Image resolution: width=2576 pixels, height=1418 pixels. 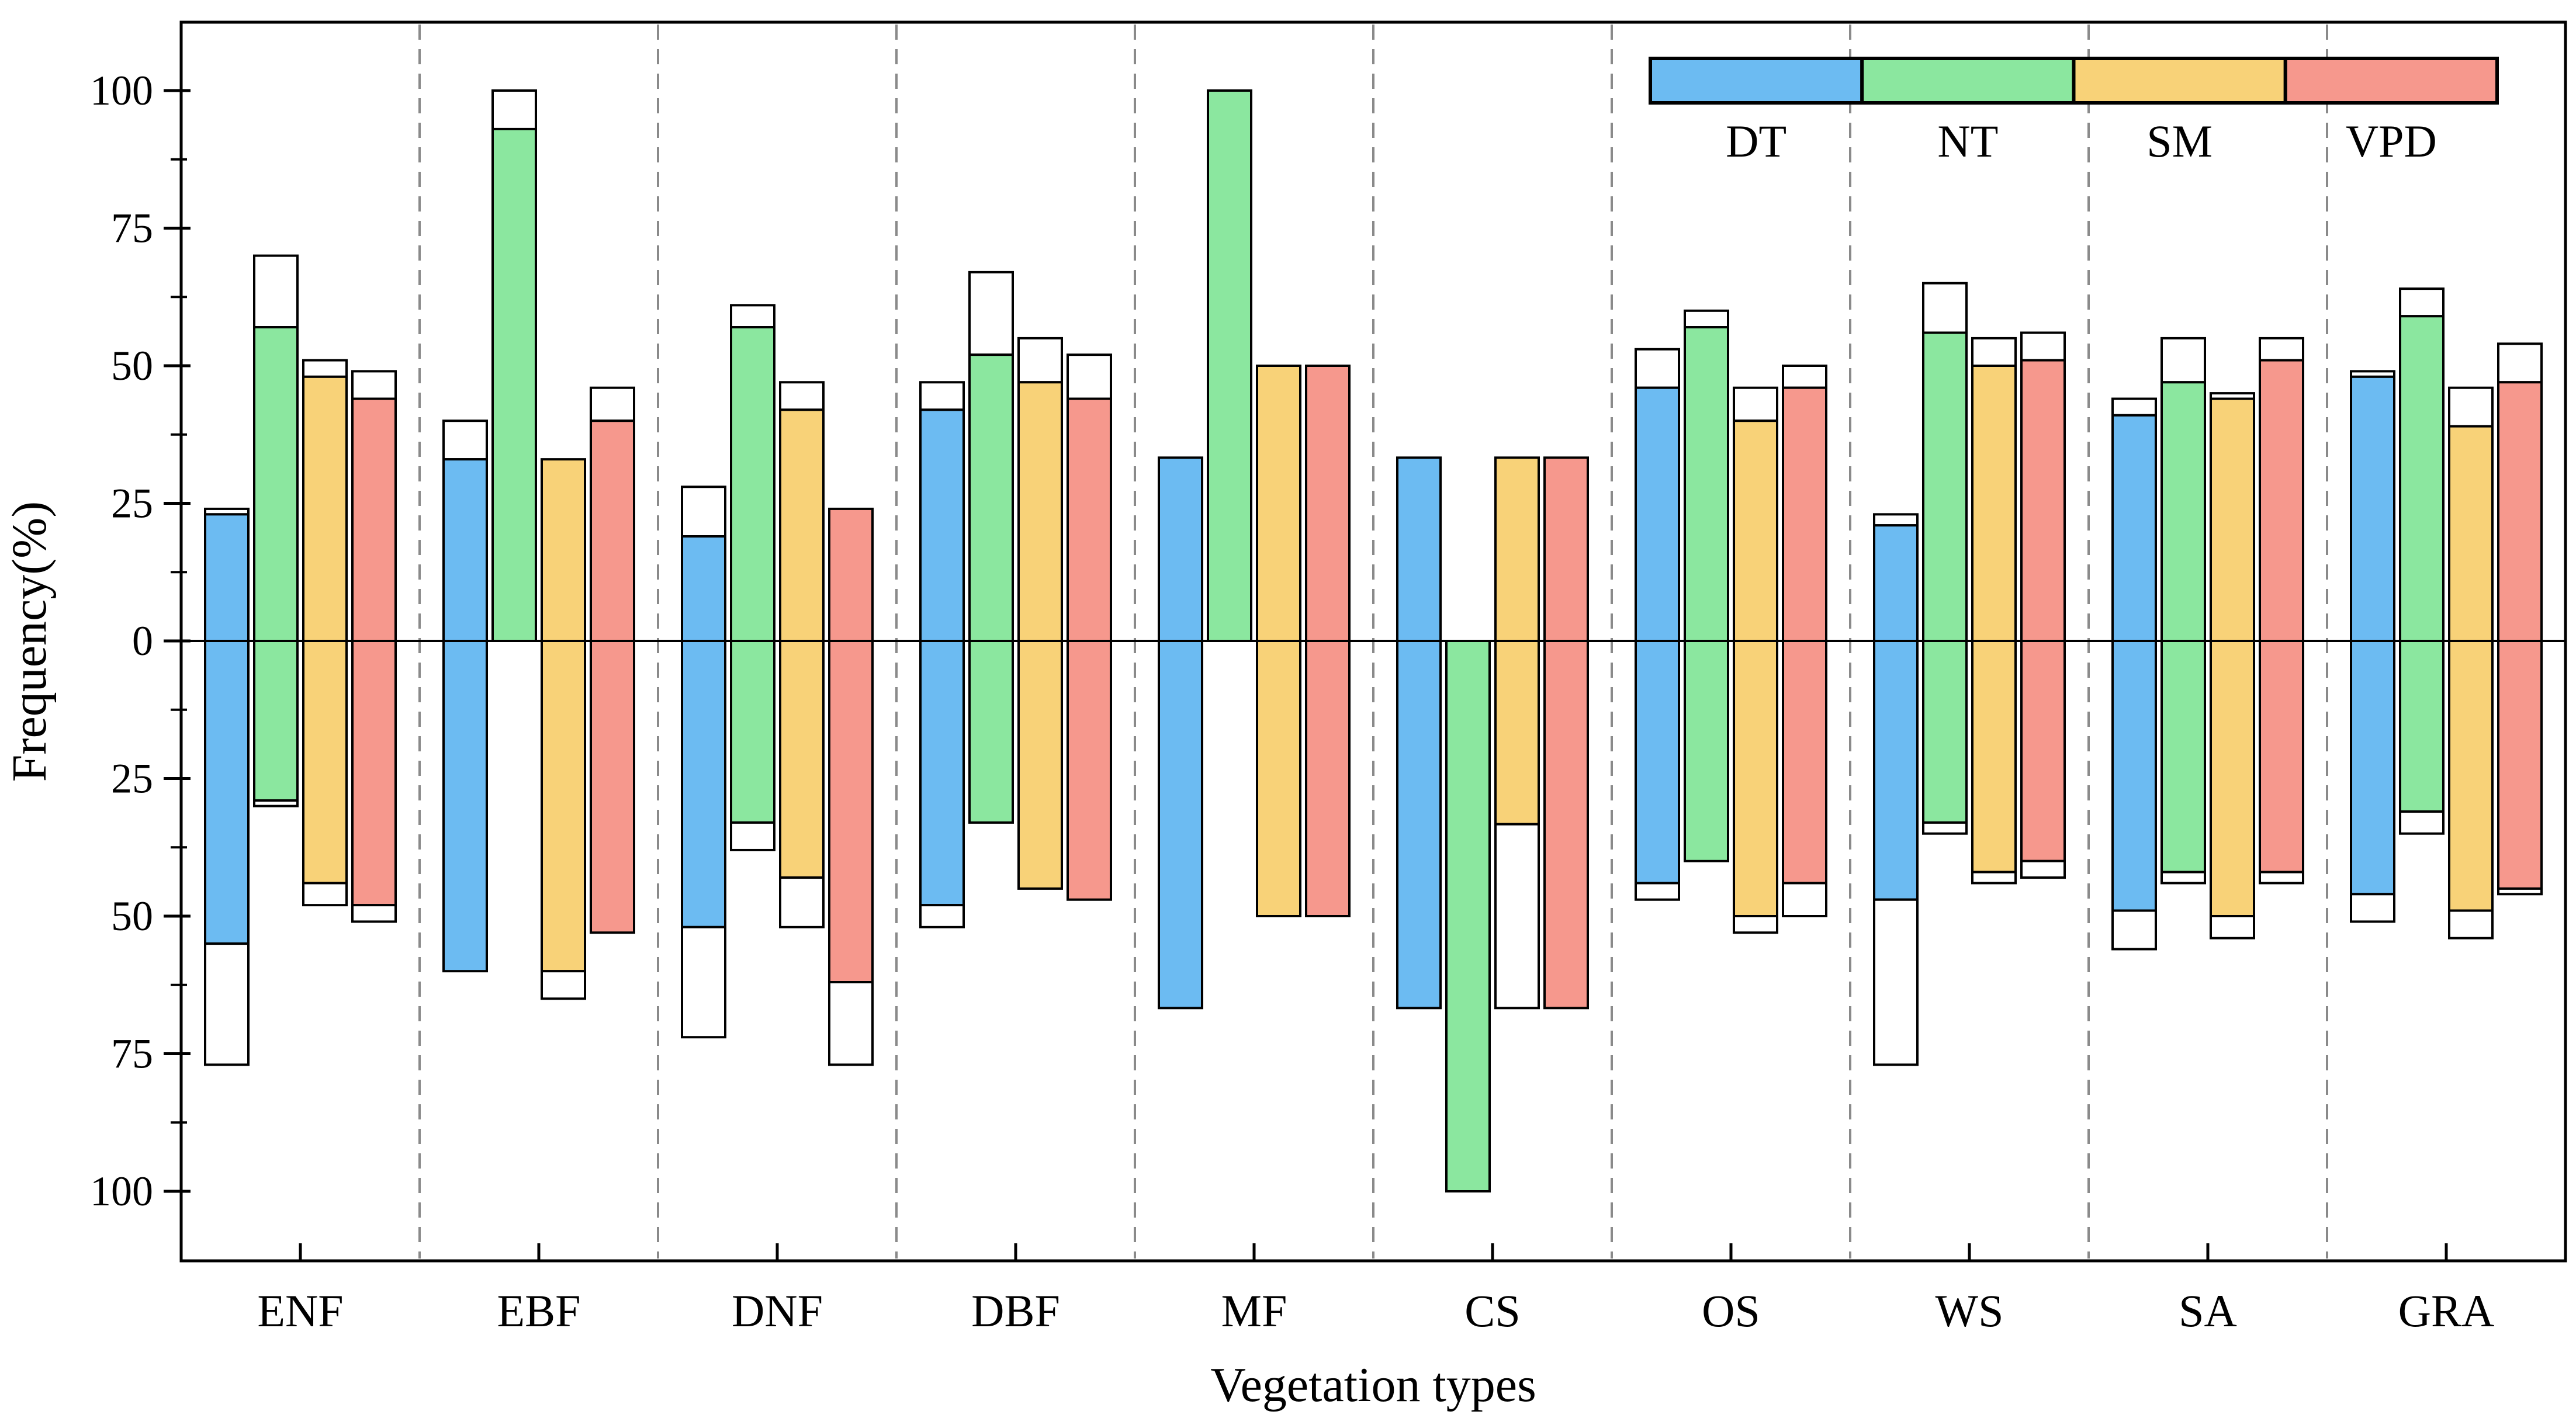 What do you see at coordinates (703, 589) in the screenshot?
I see `bar-DNF-DT-pos` at bounding box center [703, 589].